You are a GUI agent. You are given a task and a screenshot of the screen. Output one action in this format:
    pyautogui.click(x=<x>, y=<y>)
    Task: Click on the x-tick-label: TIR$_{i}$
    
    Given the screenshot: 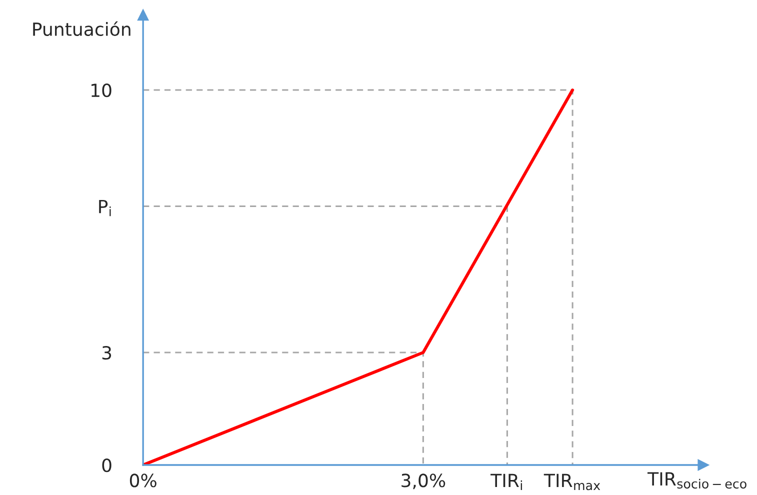 What is the action you would take?
    pyautogui.click(x=506, y=482)
    